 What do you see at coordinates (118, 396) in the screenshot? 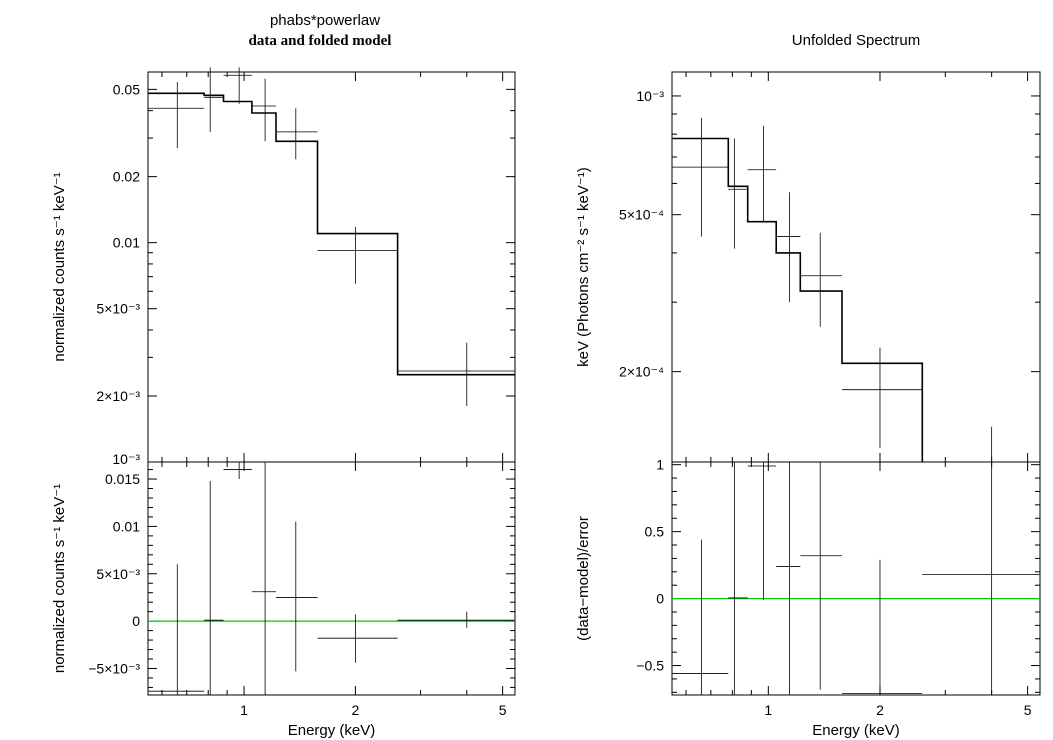
I see `y-tick-label: 2×10⁻³` at bounding box center [118, 396].